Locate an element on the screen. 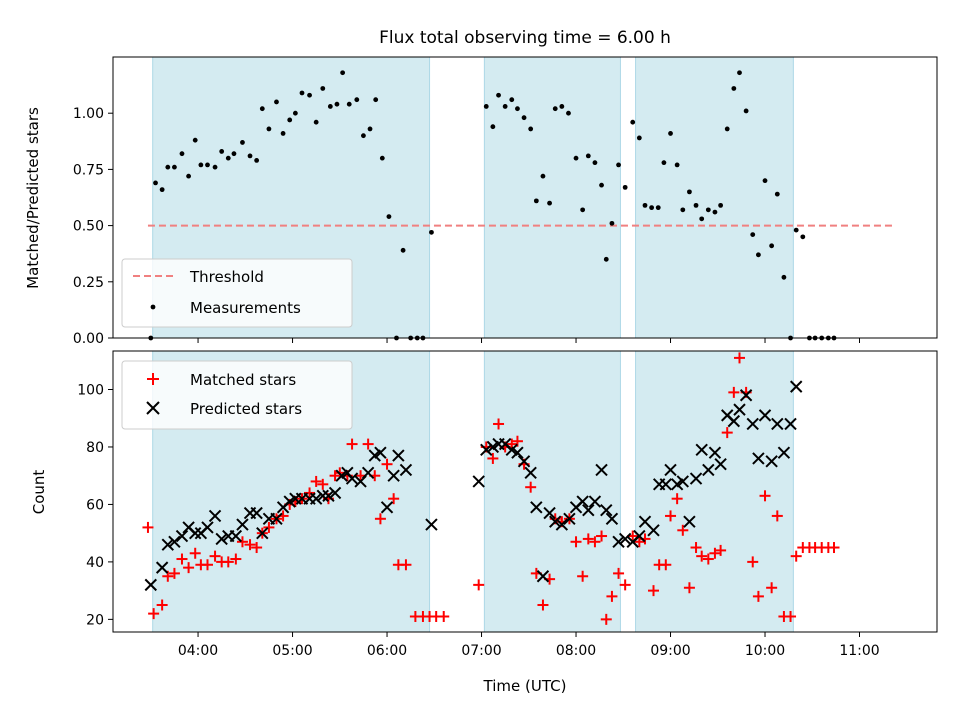 This screenshot has height=720, width=960. x-tick-label: 10:00 is located at coordinates (765, 651).